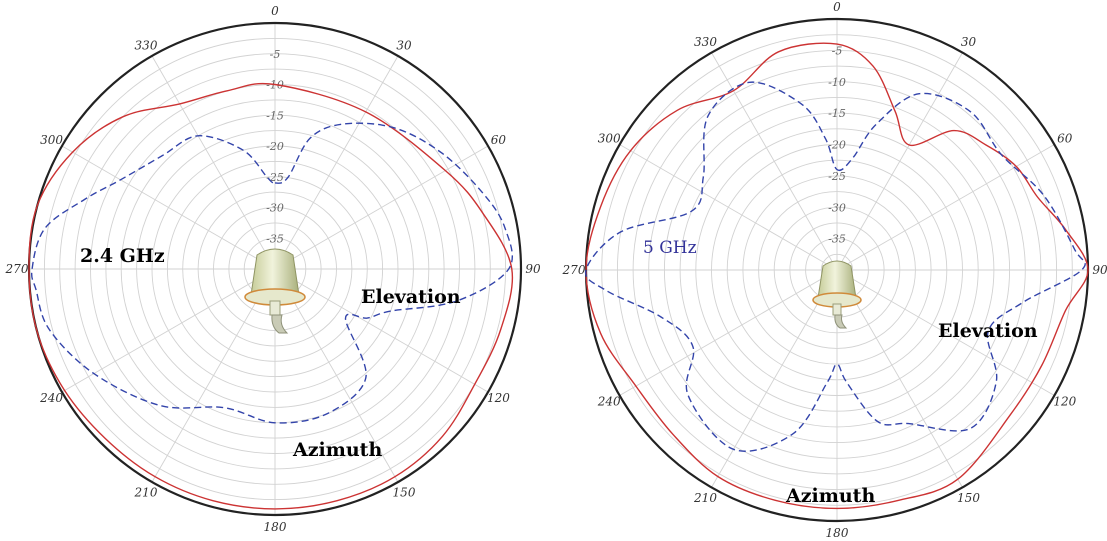  I want to click on frequency-label: 5 GHz, so click(670, 248).